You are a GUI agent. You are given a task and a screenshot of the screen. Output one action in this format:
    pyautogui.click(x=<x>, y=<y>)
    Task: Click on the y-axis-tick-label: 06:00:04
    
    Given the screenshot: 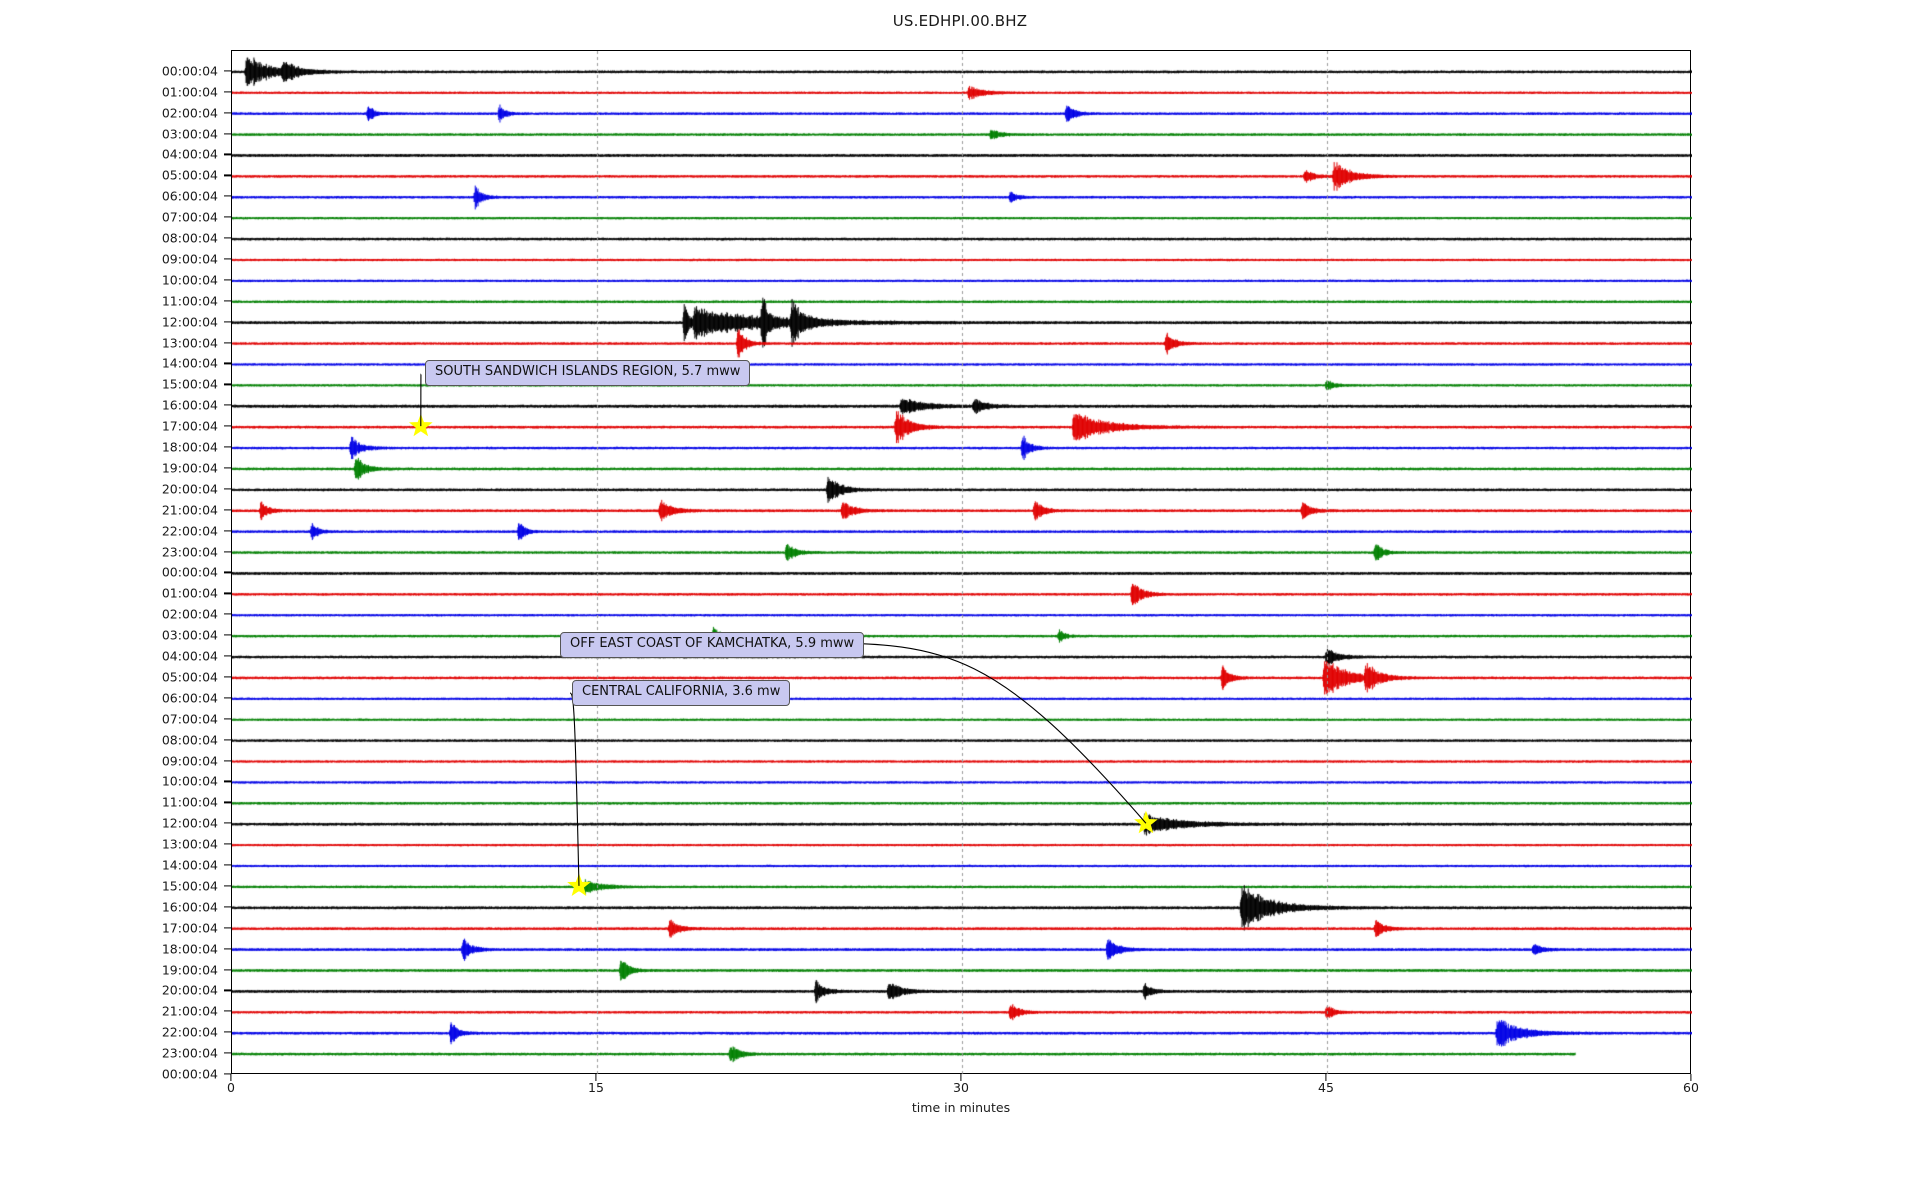 What is the action you would take?
    pyautogui.click(x=189, y=196)
    